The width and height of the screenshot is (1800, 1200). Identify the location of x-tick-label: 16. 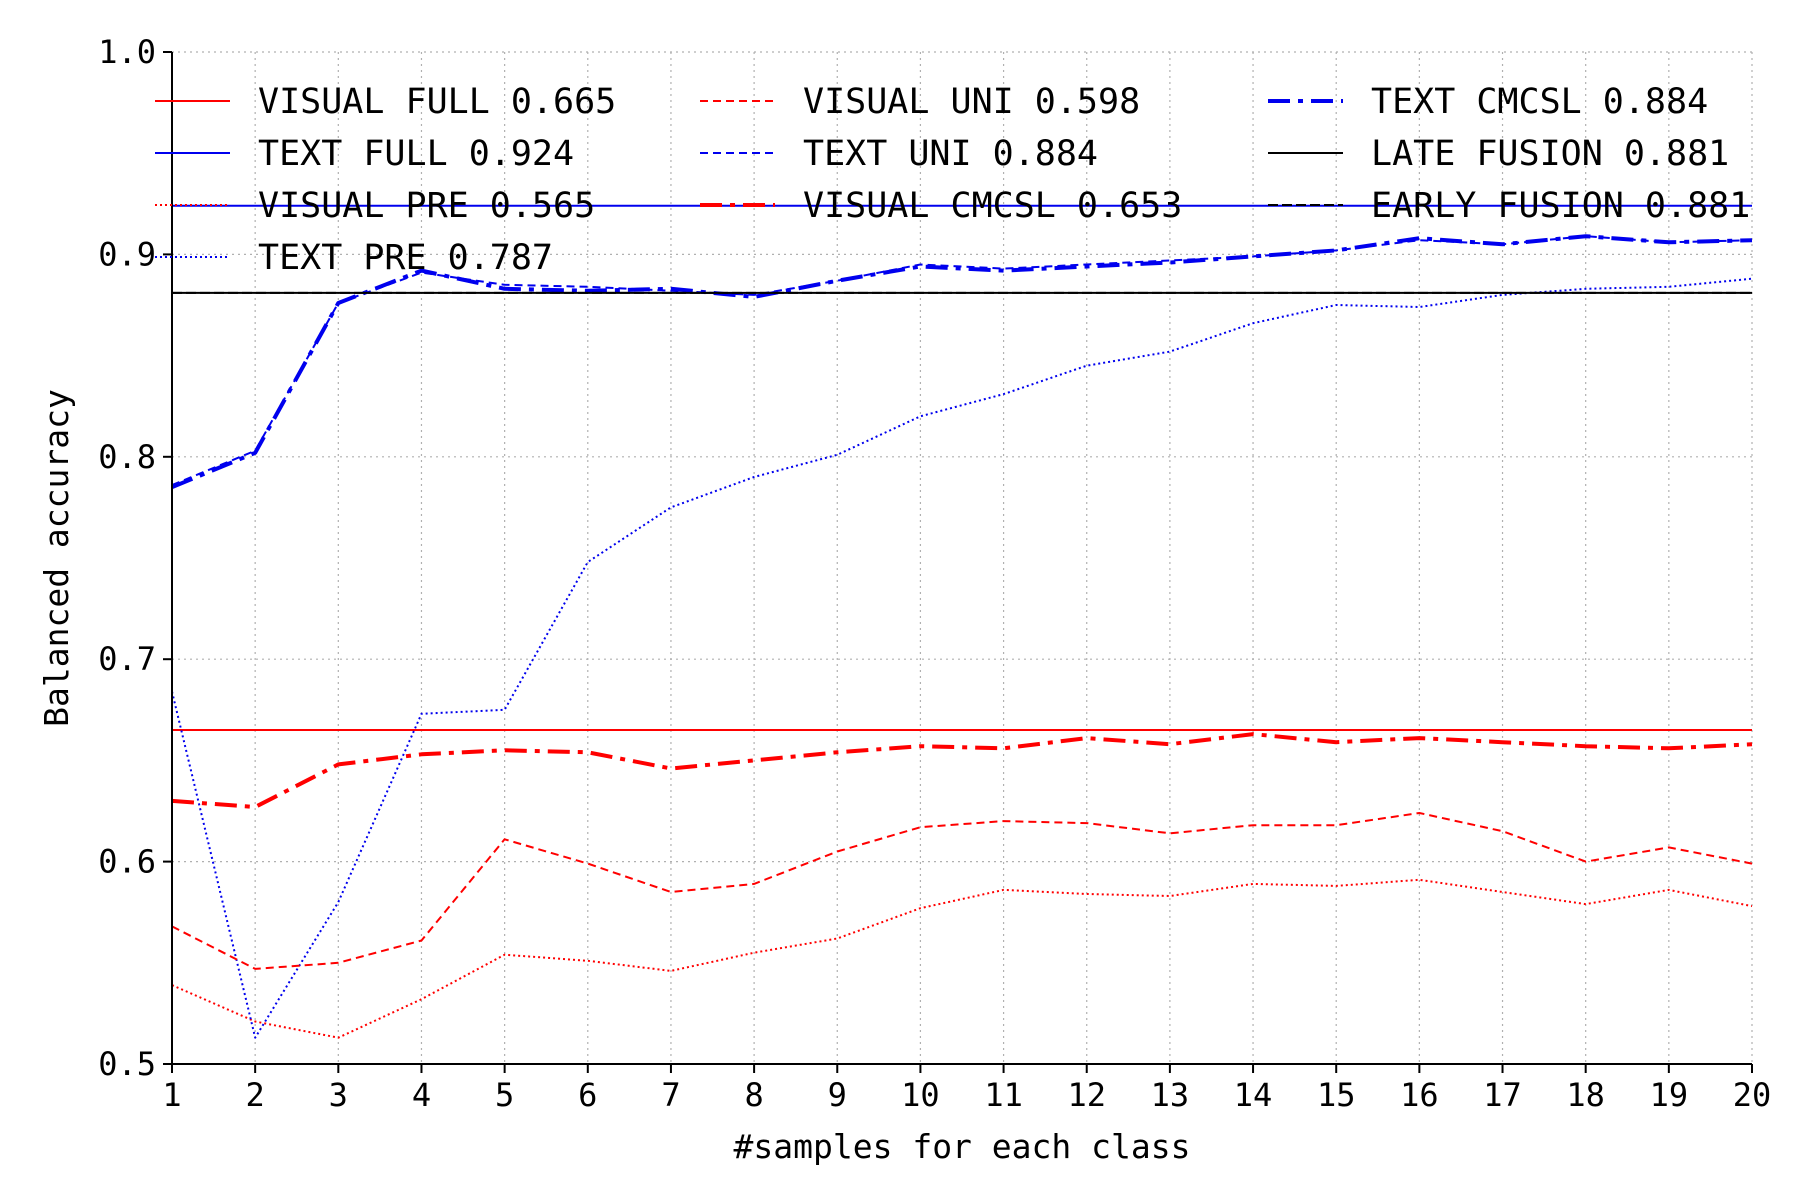
(1419, 1095).